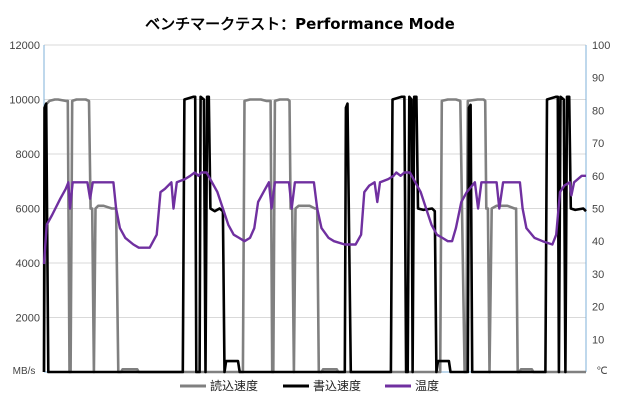 Image resolution: width=620 pixels, height=400 pixels. I want to click on y-left-tick-label: 4000, so click(28, 264).